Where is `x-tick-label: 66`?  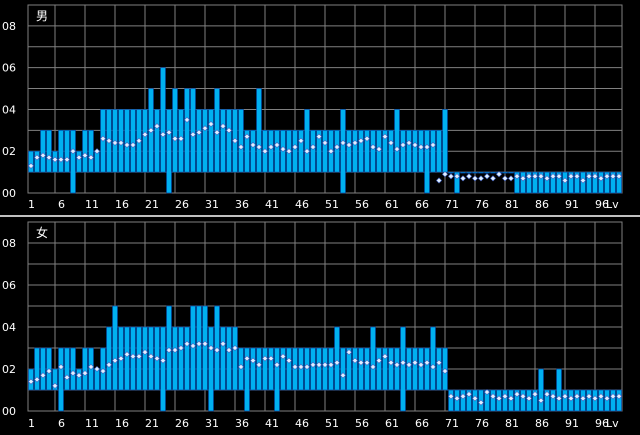 x-tick-label: 66 is located at coordinates (422, 423).